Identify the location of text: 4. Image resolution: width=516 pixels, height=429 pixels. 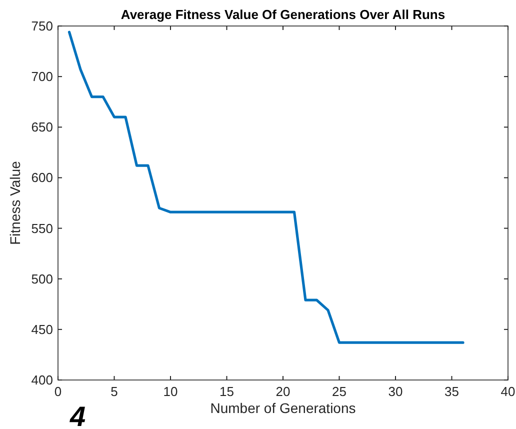
(77, 415).